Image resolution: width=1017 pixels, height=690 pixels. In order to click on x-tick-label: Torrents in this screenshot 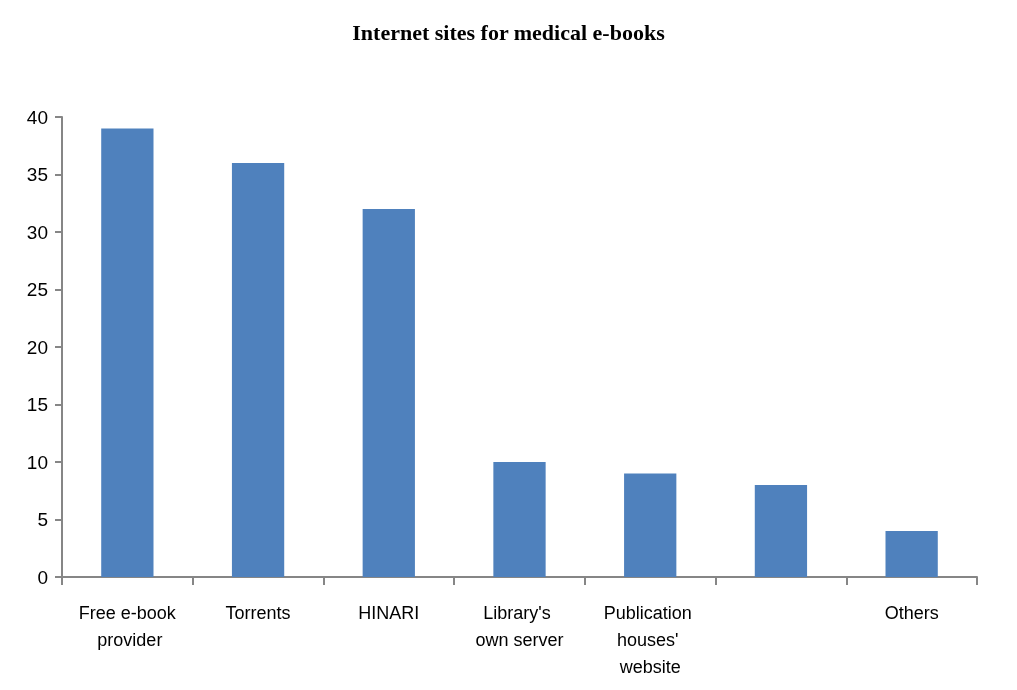, I will do `click(258, 612)`.